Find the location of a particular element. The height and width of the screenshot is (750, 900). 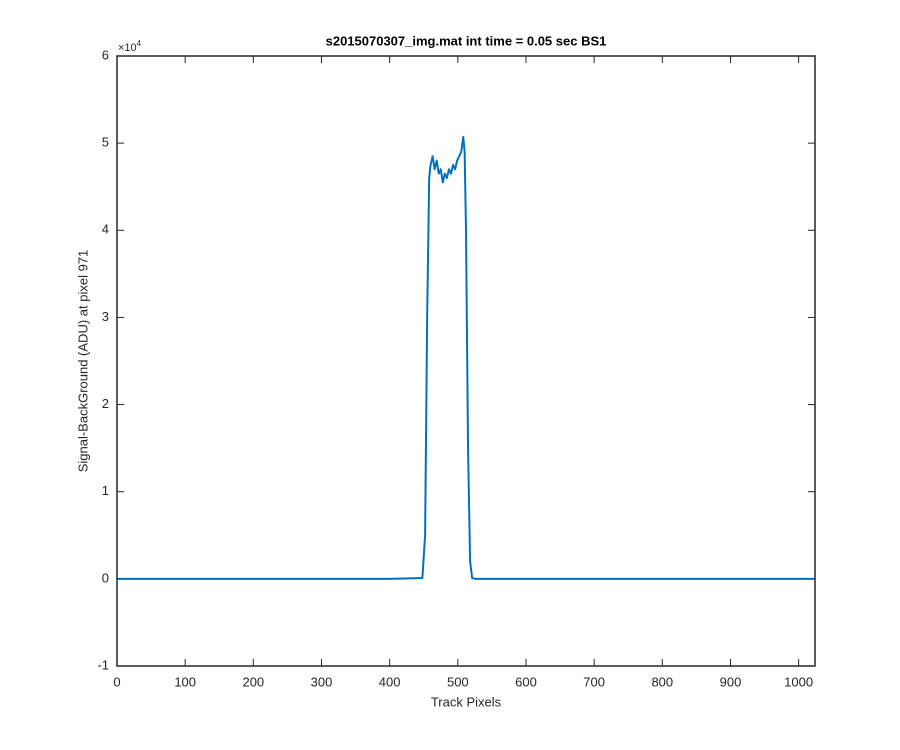

x-tick-label: 400 is located at coordinates (390, 681).